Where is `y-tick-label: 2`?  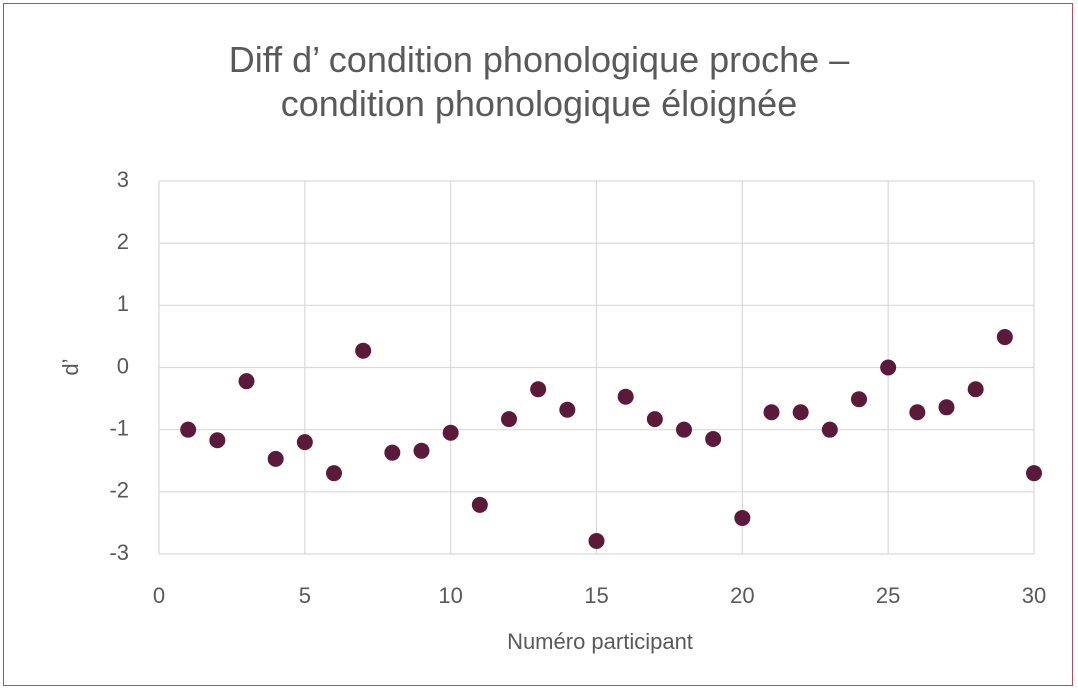 y-tick-label: 2 is located at coordinates (123, 241).